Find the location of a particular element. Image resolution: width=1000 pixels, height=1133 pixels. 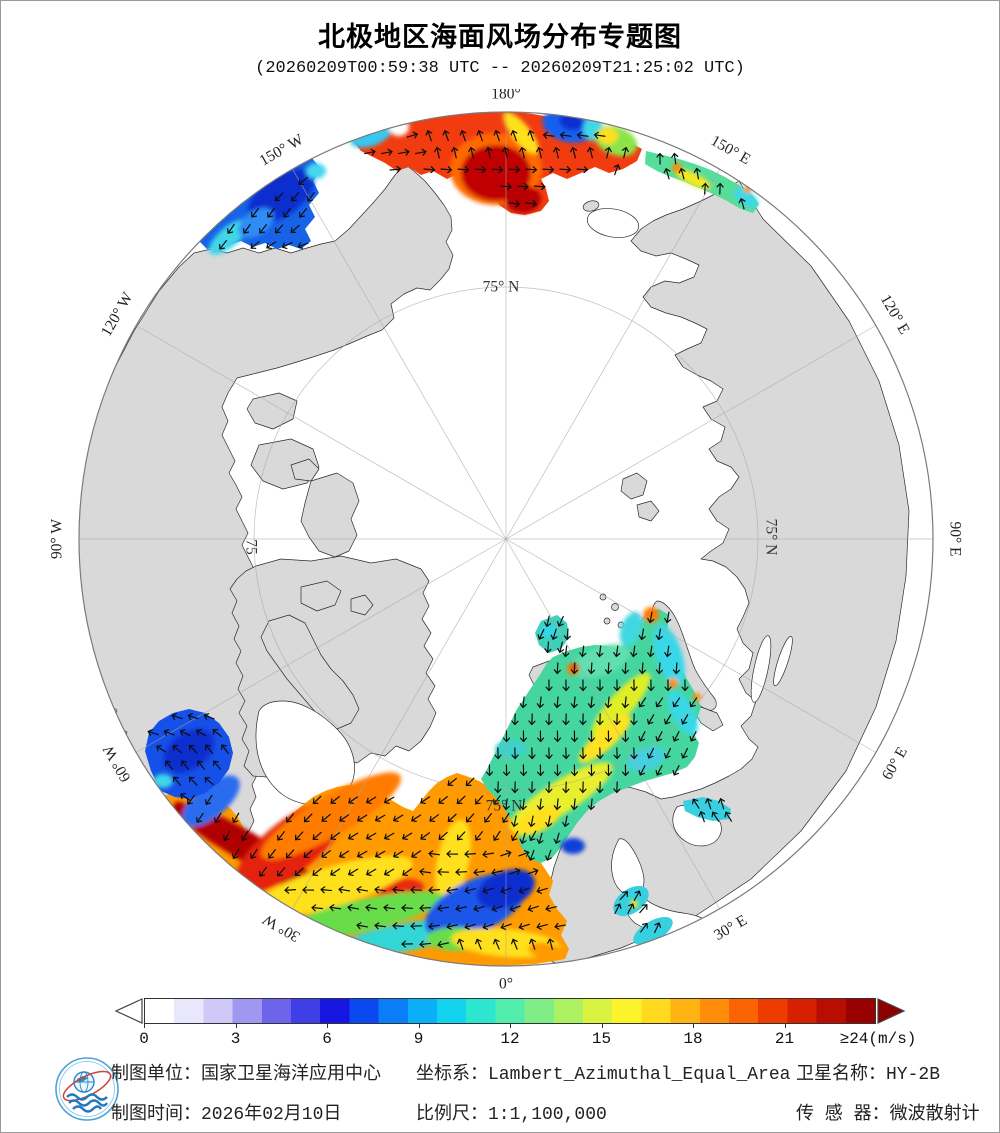

footer-projection: 坐标系：Lambert_Azimuthal_Equal_Area is located at coordinates (603, 1075).